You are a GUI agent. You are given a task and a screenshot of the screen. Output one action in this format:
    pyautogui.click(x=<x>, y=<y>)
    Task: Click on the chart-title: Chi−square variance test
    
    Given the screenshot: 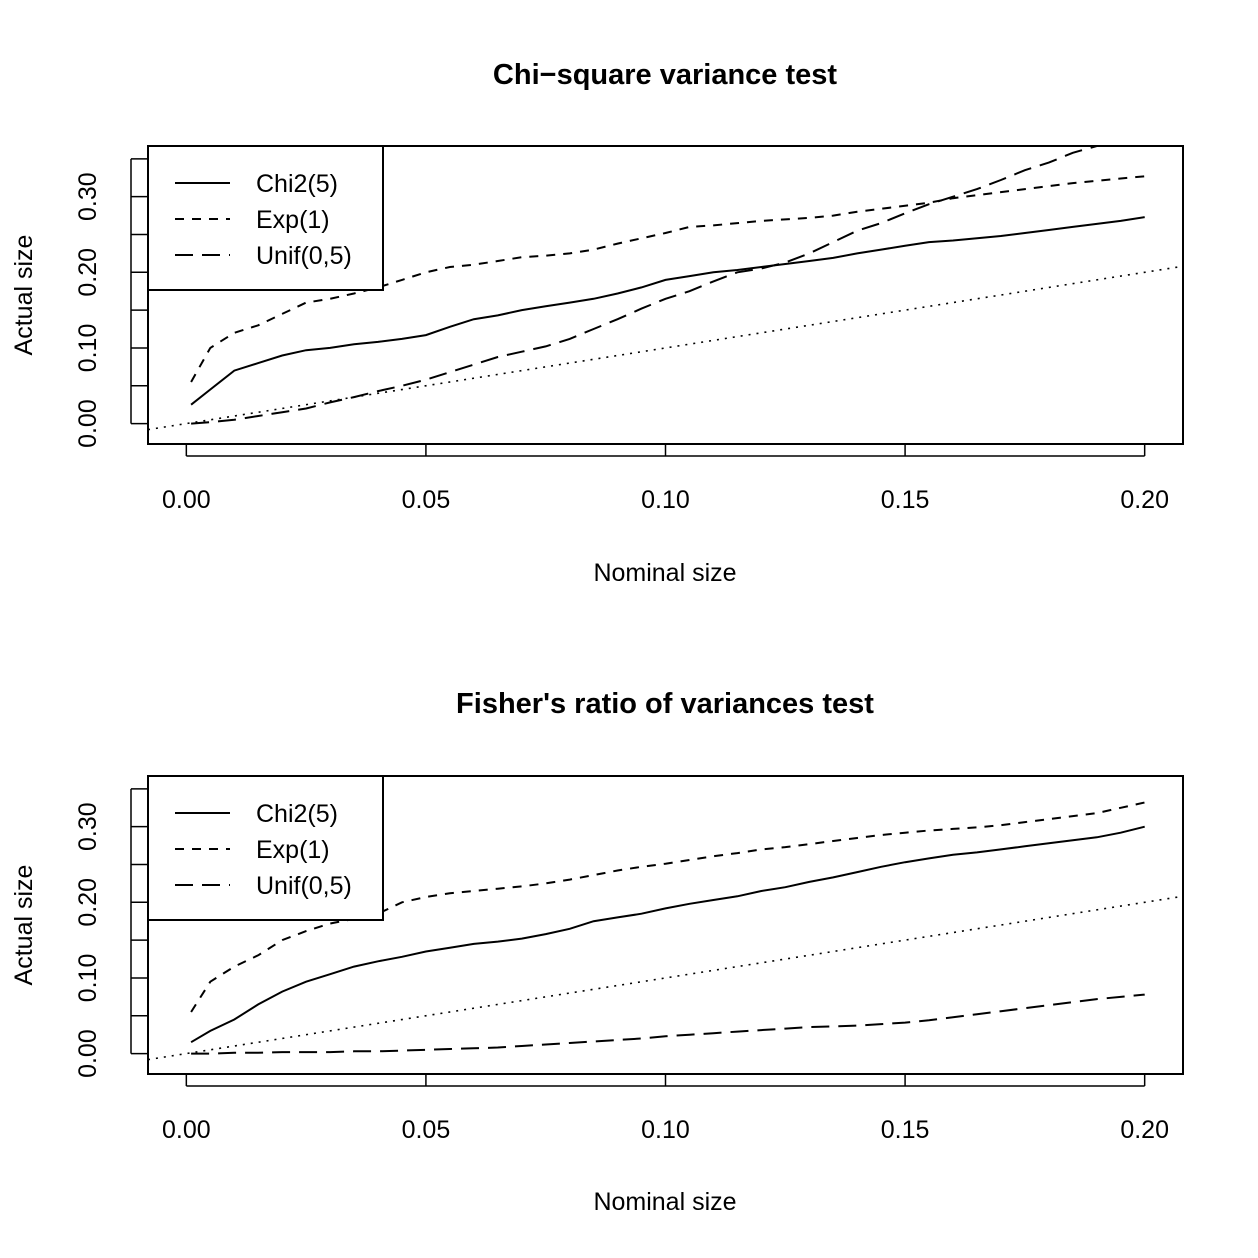 What is the action you would take?
    pyautogui.click(x=665, y=75)
    